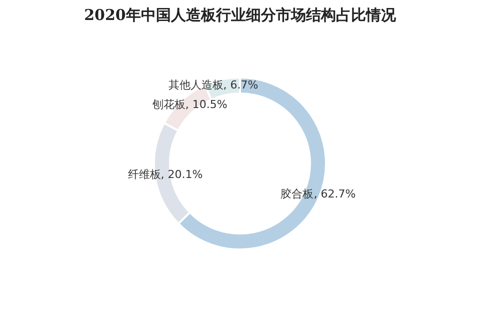 The image size is (480, 320). Describe the element at coordinates (181, 174) in the screenshot. I see `data-label: , 20.1%` at that location.